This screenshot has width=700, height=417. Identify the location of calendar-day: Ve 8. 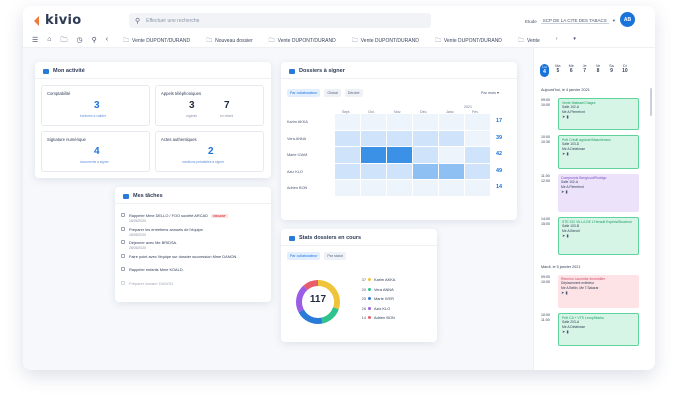
(598, 70).